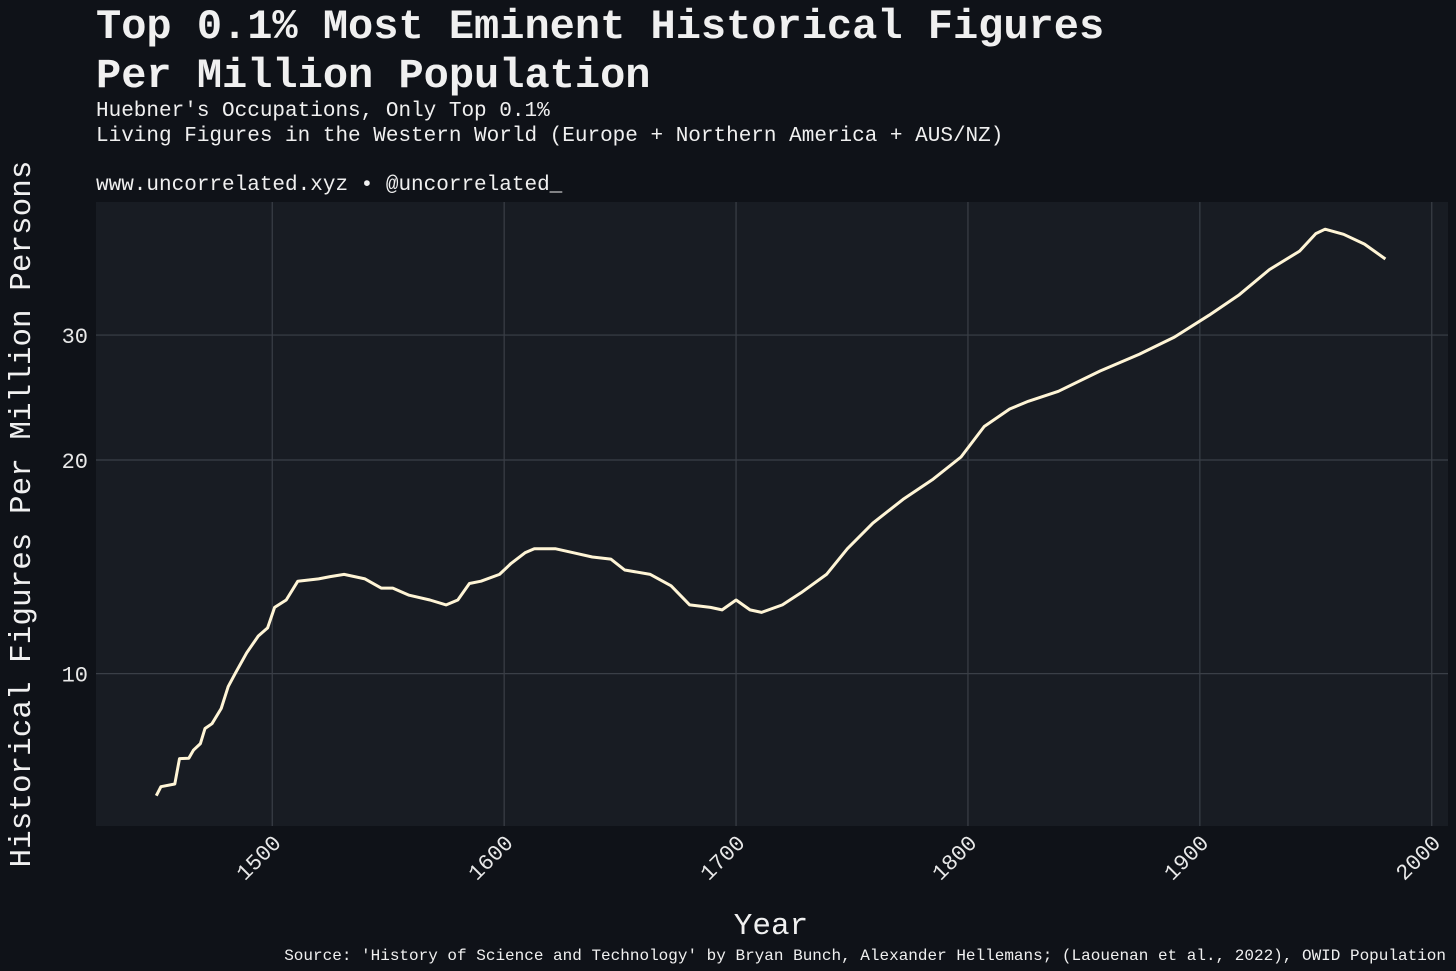 This screenshot has width=1456, height=971. What do you see at coordinates (329, 185) in the screenshot?
I see `annotation: www.uncorrelated.xyz • @uncorrelated_` at bounding box center [329, 185].